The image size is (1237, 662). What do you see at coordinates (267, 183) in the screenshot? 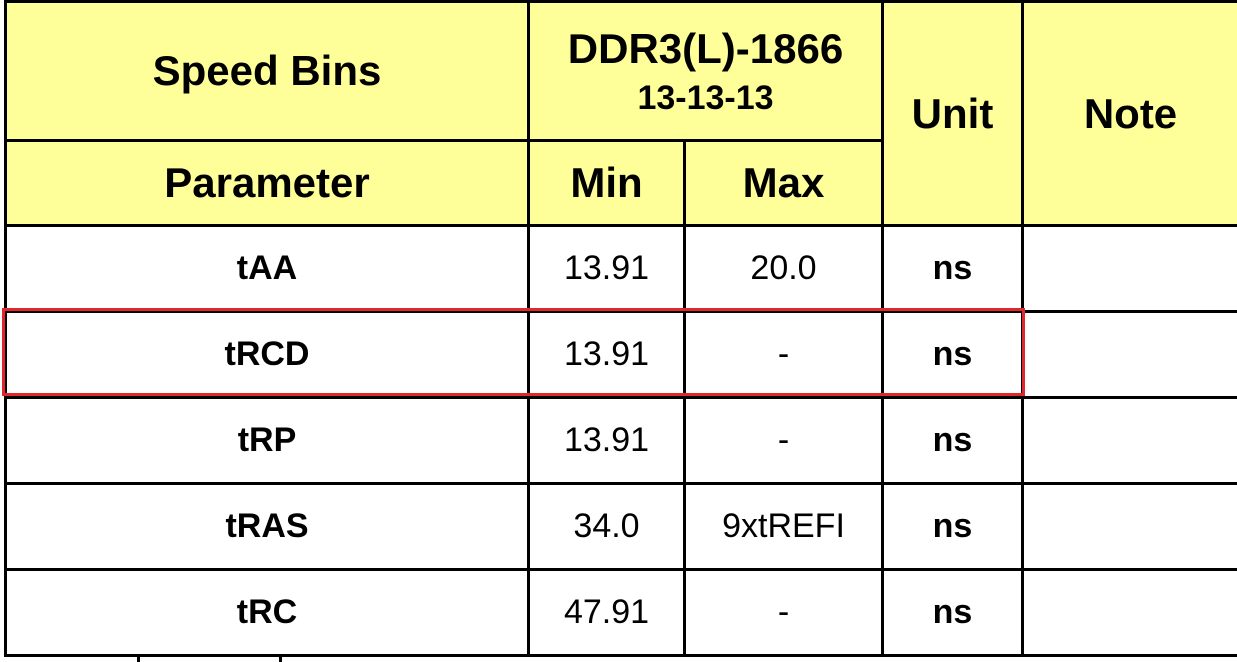
I see `parameter-header: Parameter` at bounding box center [267, 183].